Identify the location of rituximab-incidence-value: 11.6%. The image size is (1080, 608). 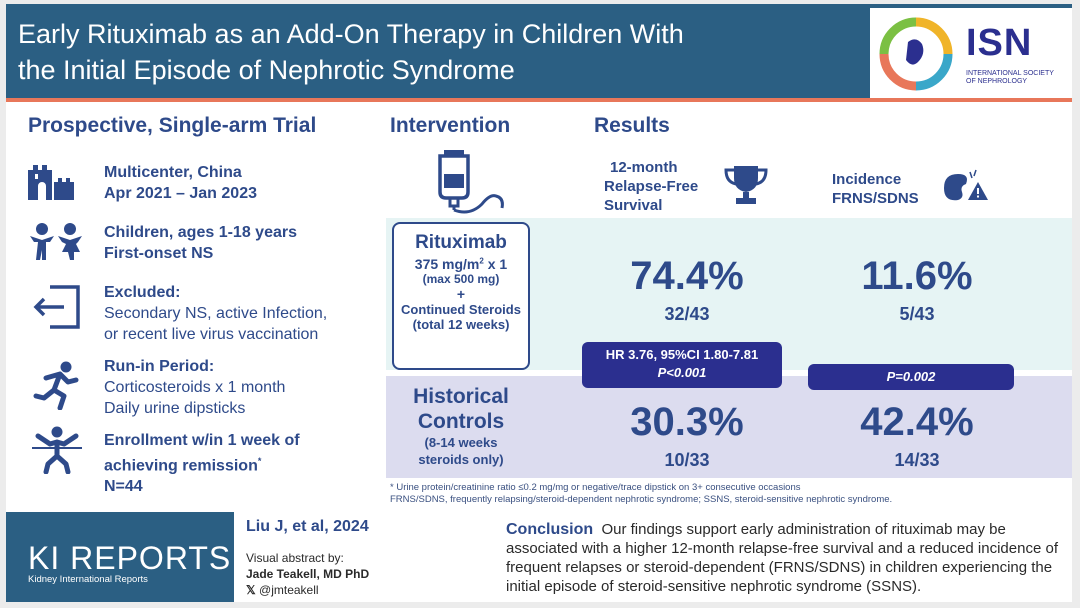
(917, 276).